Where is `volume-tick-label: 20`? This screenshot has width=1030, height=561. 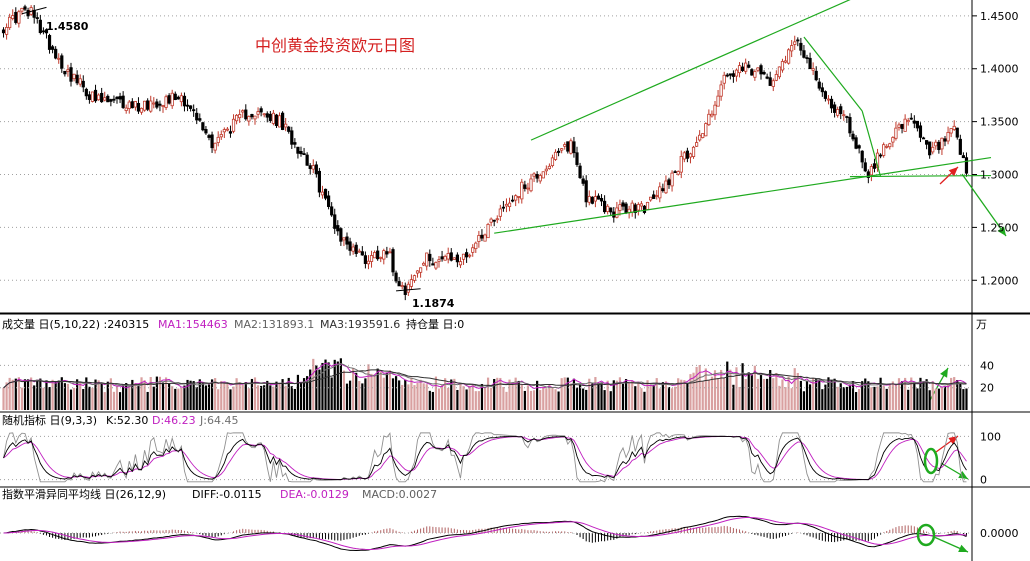
volume-tick-label: 20 is located at coordinates (987, 388).